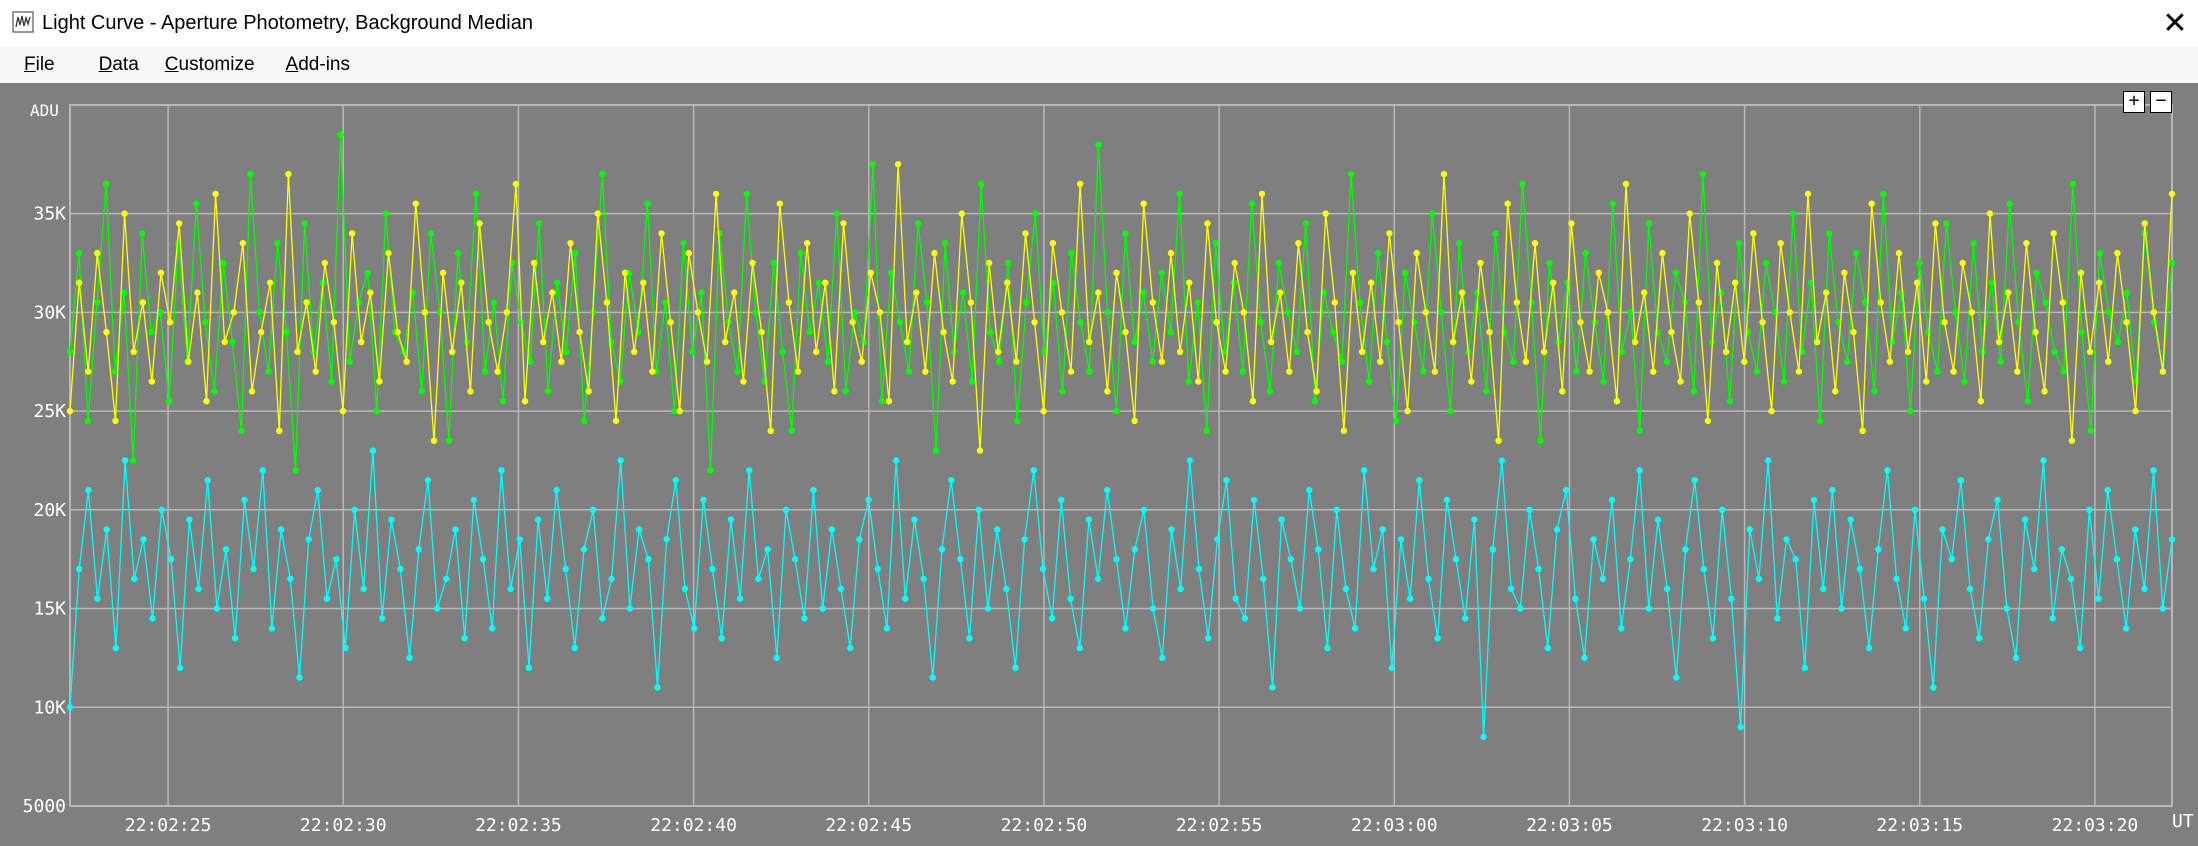 This screenshot has height=846, width=2198. What do you see at coordinates (2134, 102) in the screenshot?
I see `zoom-in-button: +` at bounding box center [2134, 102].